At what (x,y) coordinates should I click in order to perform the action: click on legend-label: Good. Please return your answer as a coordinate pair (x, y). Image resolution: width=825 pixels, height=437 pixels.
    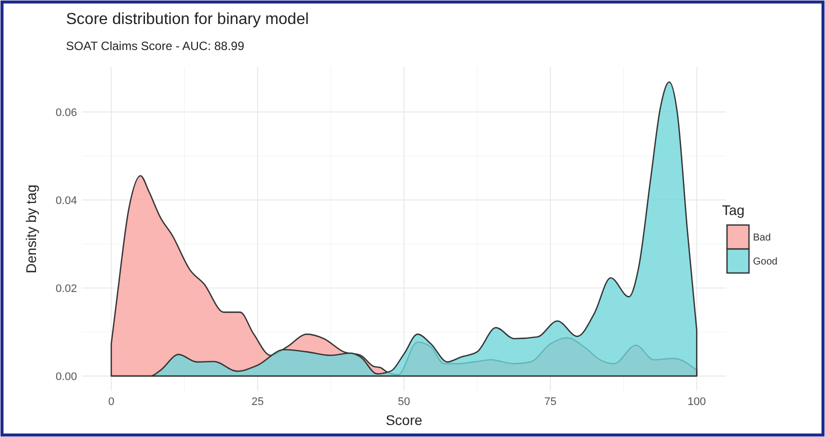
    Looking at the image, I should click on (765, 262).